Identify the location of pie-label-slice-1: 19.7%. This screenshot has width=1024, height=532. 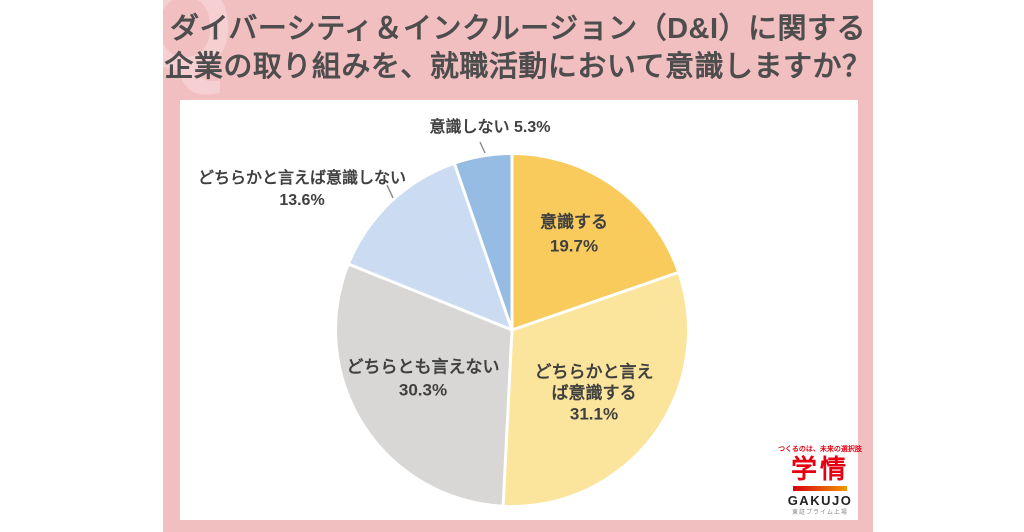
(574, 246).